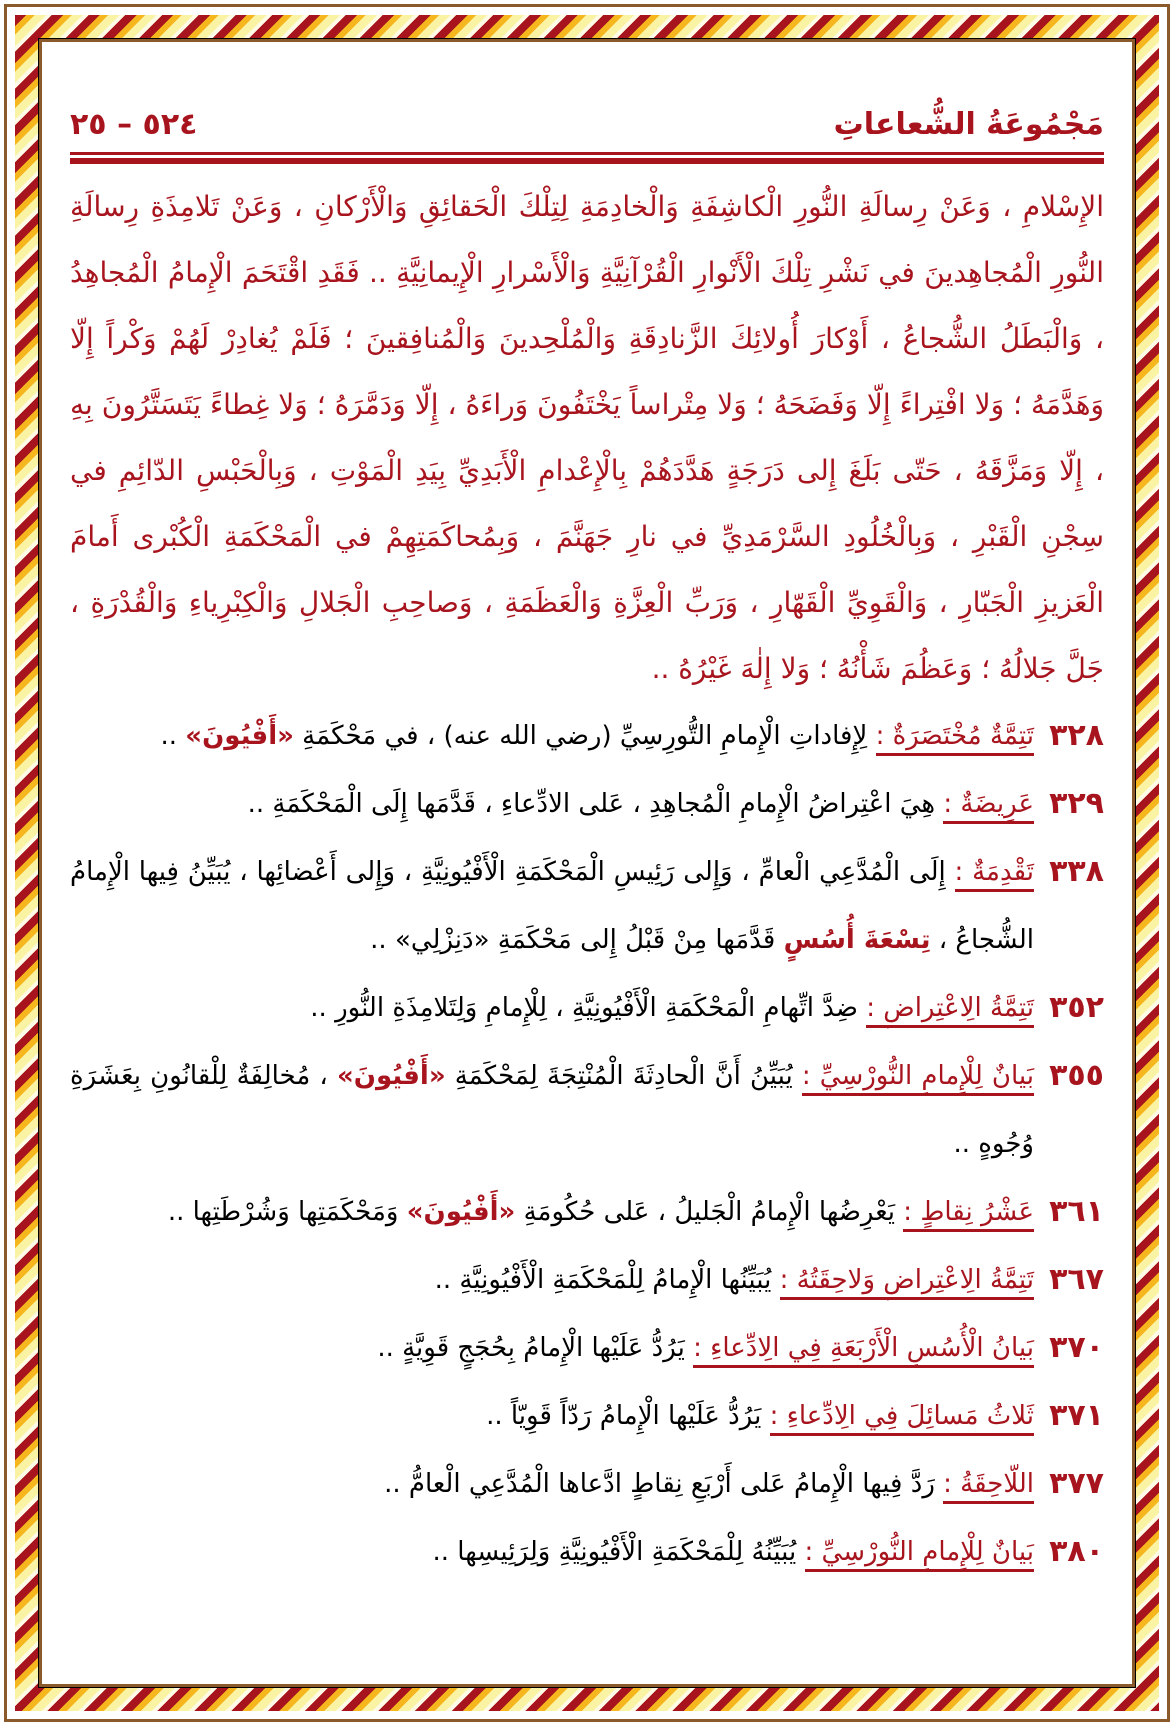  Describe the element at coordinates (968, 1214) in the screenshot. I see `entry-heading: عَشْرُ نِقاطٍ :` at that location.